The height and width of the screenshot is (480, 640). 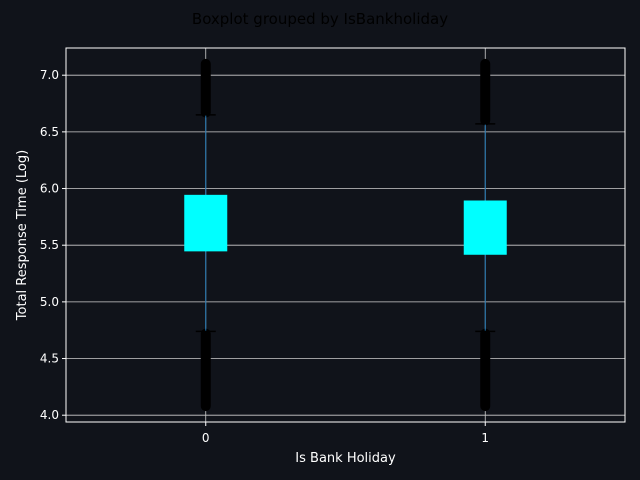 I want to click on x-tick-label: 0, so click(x=206, y=438).